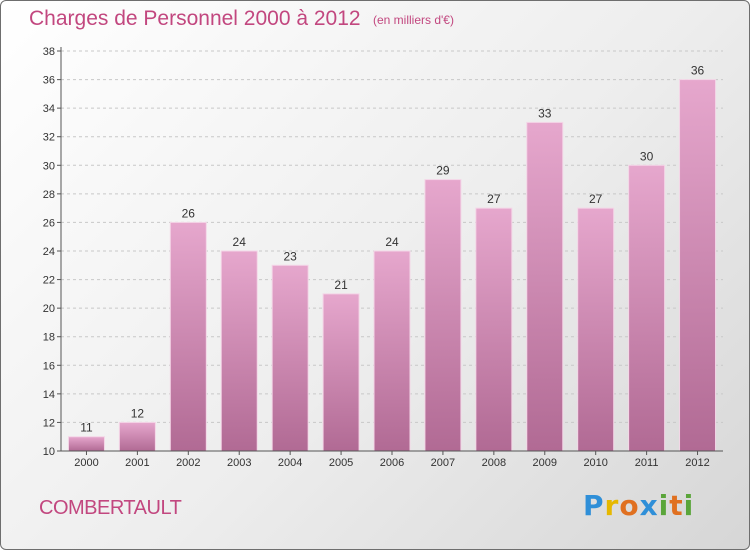 The width and height of the screenshot is (750, 550). Describe the element at coordinates (647, 156) in the screenshot. I see `data-label: 30` at that location.